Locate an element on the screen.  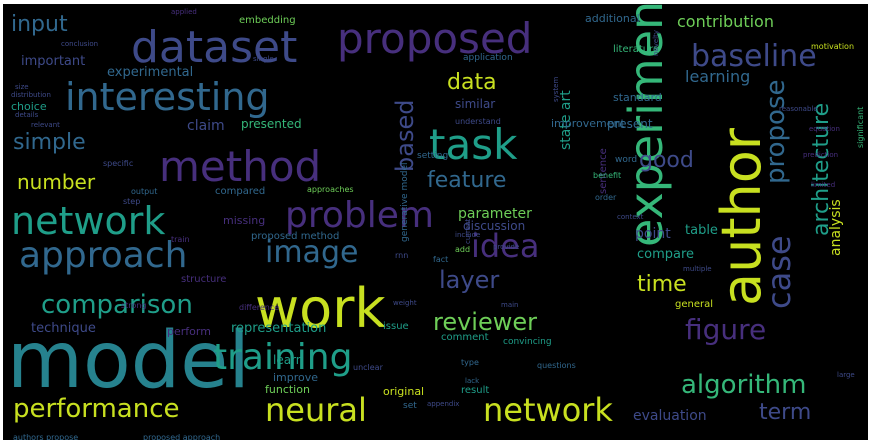
word-structure: structure is located at coordinates (204, 279).